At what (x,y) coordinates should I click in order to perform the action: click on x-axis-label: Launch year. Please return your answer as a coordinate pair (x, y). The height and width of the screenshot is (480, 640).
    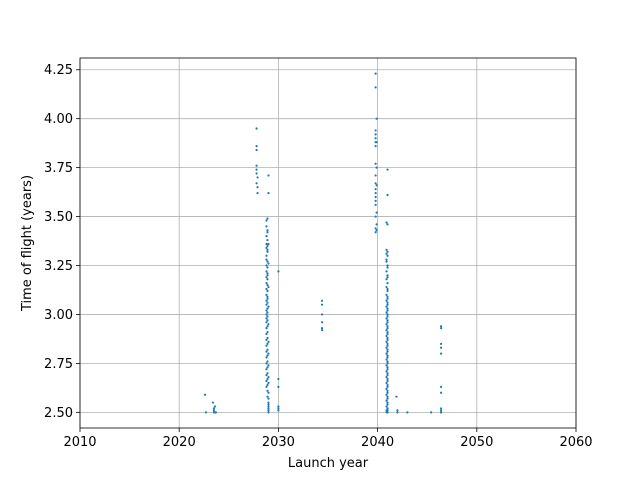
    Looking at the image, I should click on (328, 463).